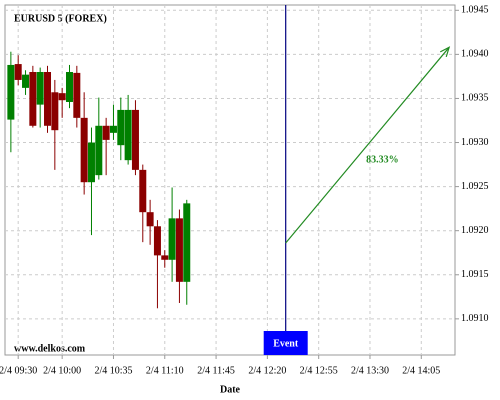 This screenshot has width=500, height=400. Describe the element at coordinates (165, 370) in the screenshot. I see `x-tick-label: 2/4 11:10` at that location.